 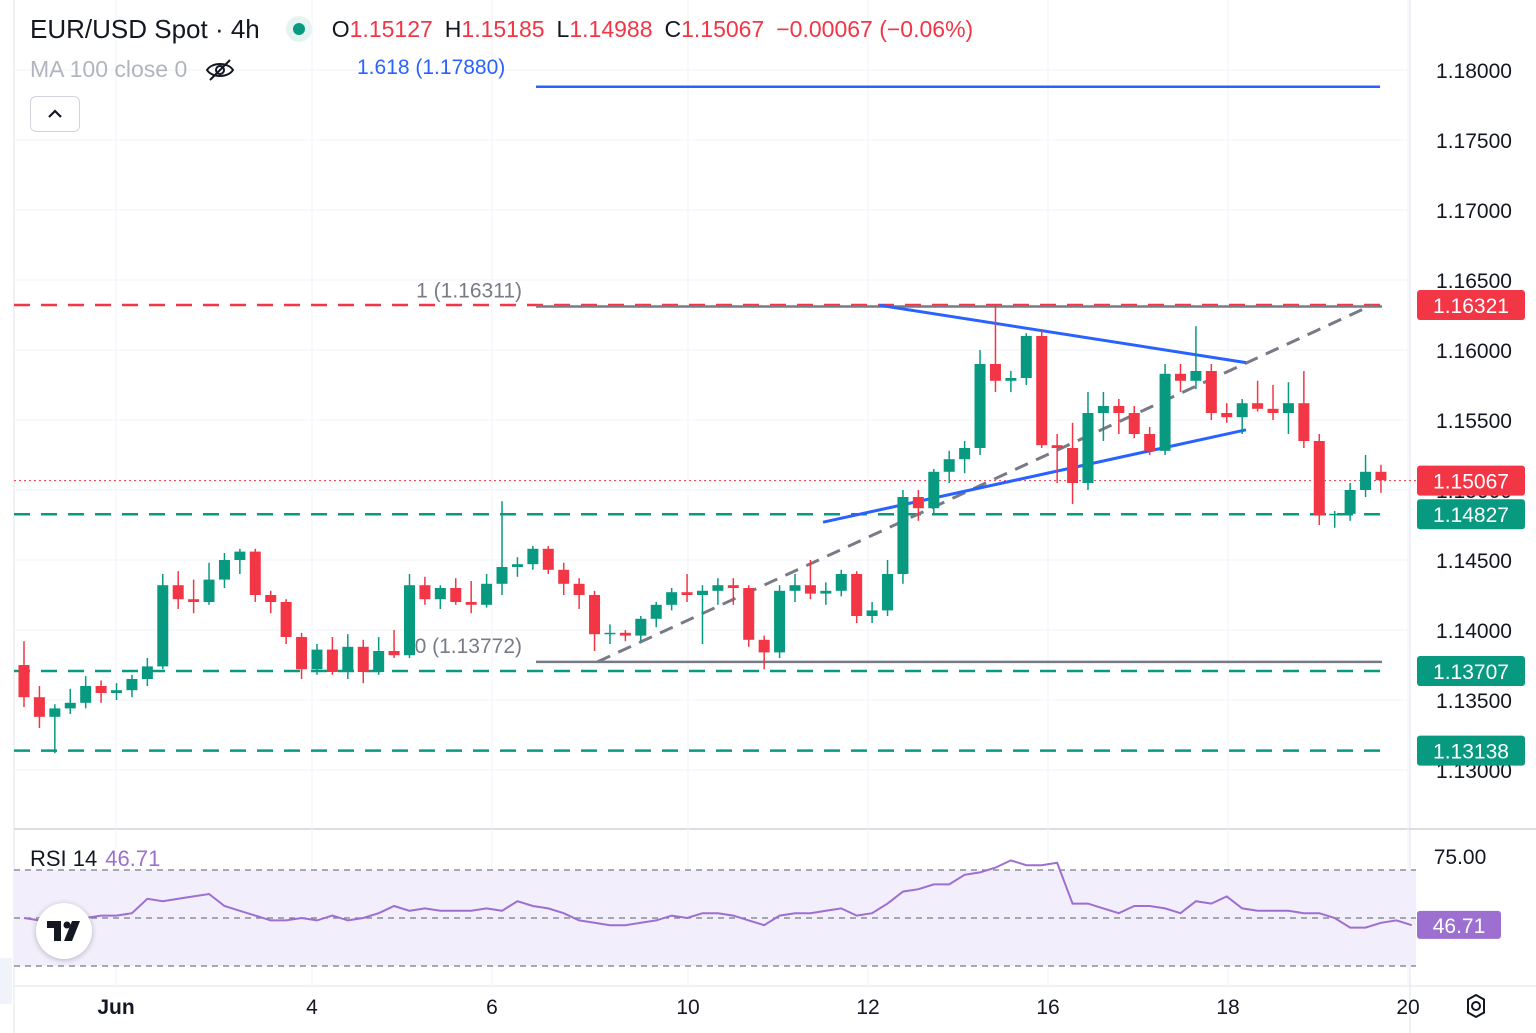 I want to click on price-badge-4: 1.13138, so click(x=1471, y=750).